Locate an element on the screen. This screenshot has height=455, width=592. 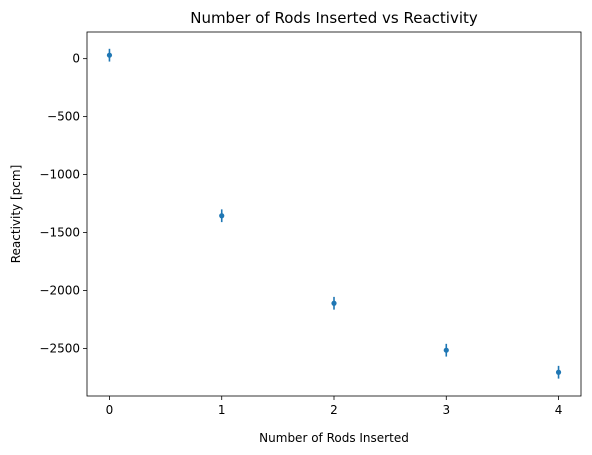
x-axis-label: Number of Rods Inserted is located at coordinates (334, 438).